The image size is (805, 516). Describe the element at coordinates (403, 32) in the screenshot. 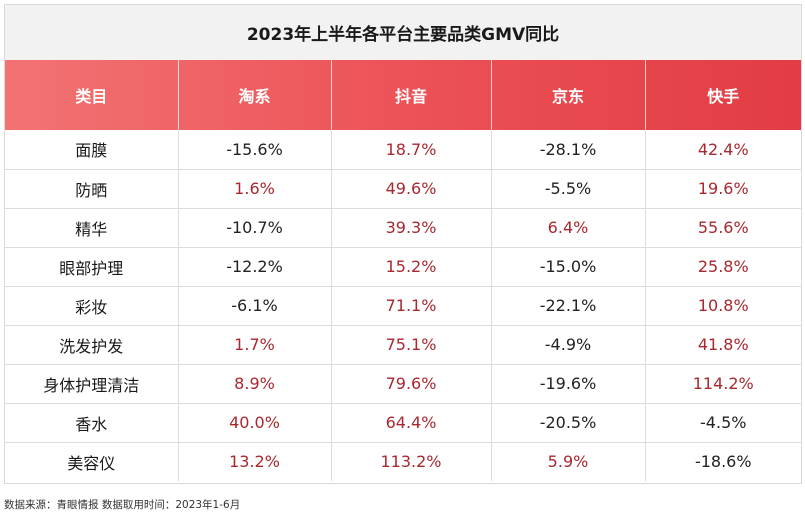

I see `table-title: 2023年上半年各平台主要品类GMV同比` at that location.